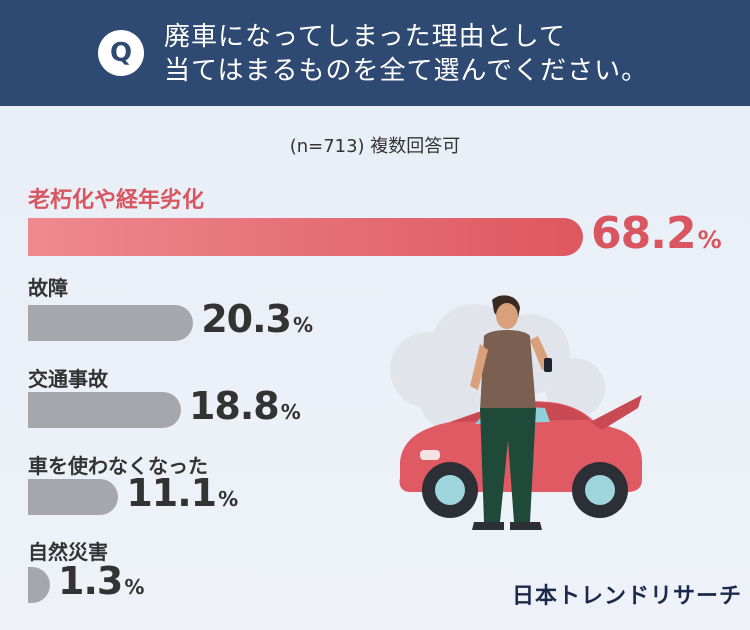  What do you see at coordinates (48, 288) in the screenshot?
I see `category-label: 故障` at bounding box center [48, 288].